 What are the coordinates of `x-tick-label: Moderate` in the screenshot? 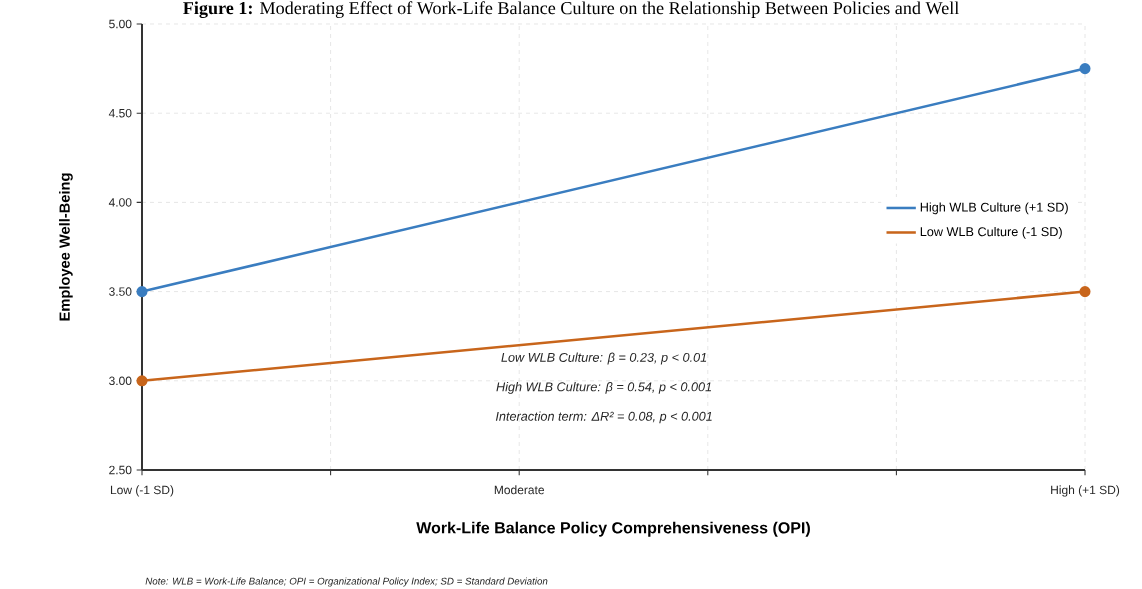 It's located at (519, 490).